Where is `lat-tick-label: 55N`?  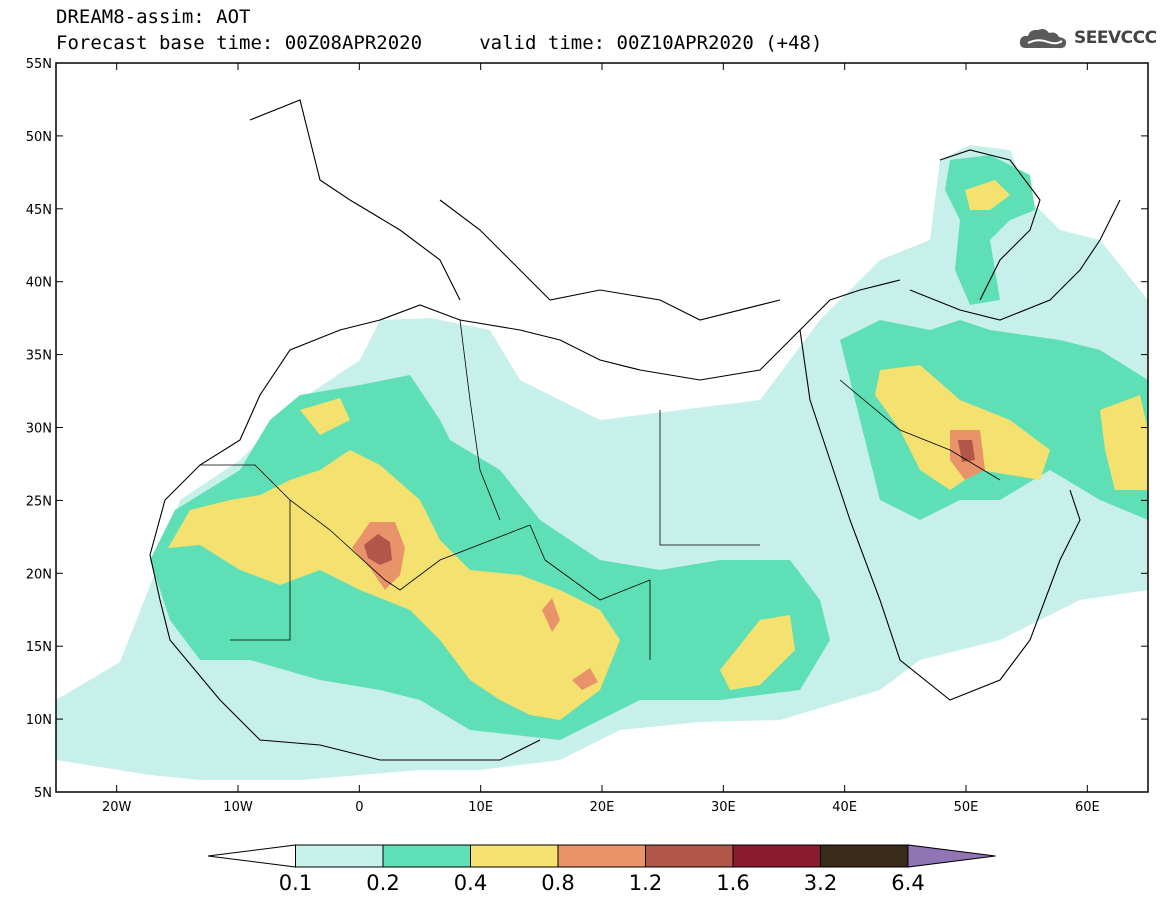 lat-tick-label: 55N is located at coordinates (39, 64).